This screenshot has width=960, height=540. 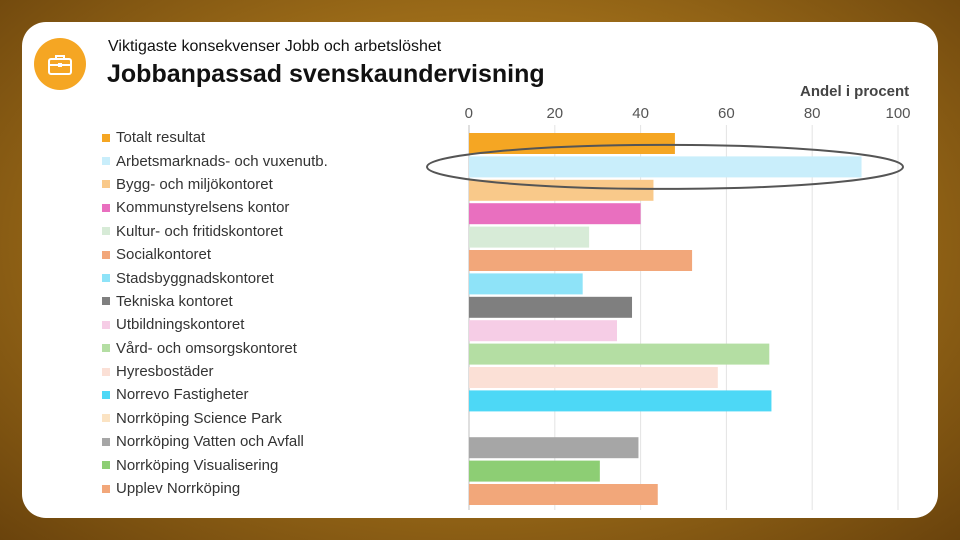 What do you see at coordinates (199, 418) in the screenshot?
I see `legend-label: Norrköping Science Park` at bounding box center [199, 418].